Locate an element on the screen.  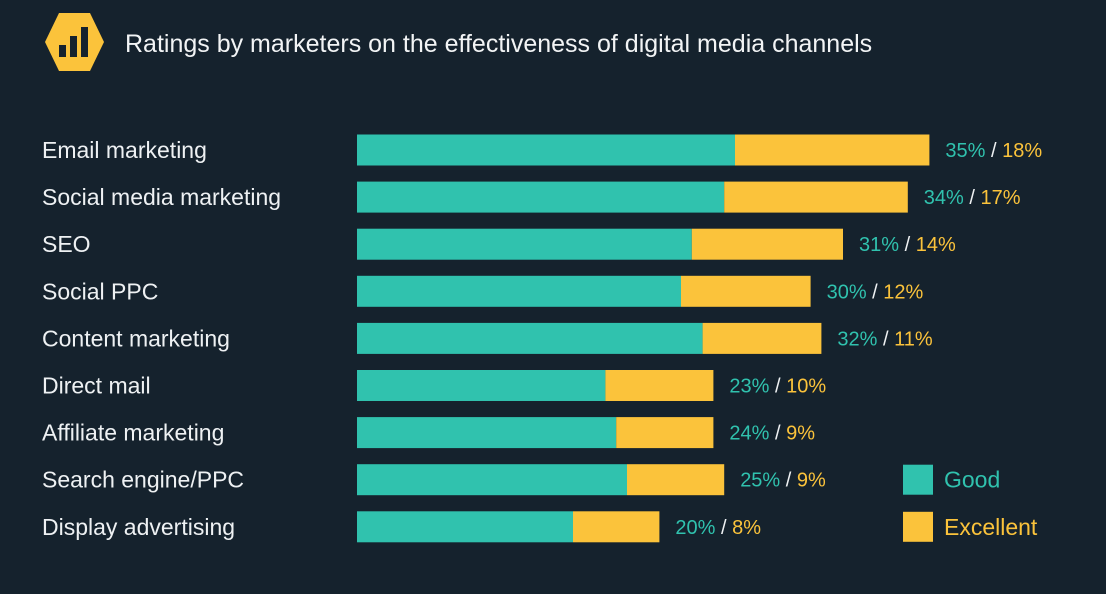
category-label: Display advertising is located at coordinates (138, 527).